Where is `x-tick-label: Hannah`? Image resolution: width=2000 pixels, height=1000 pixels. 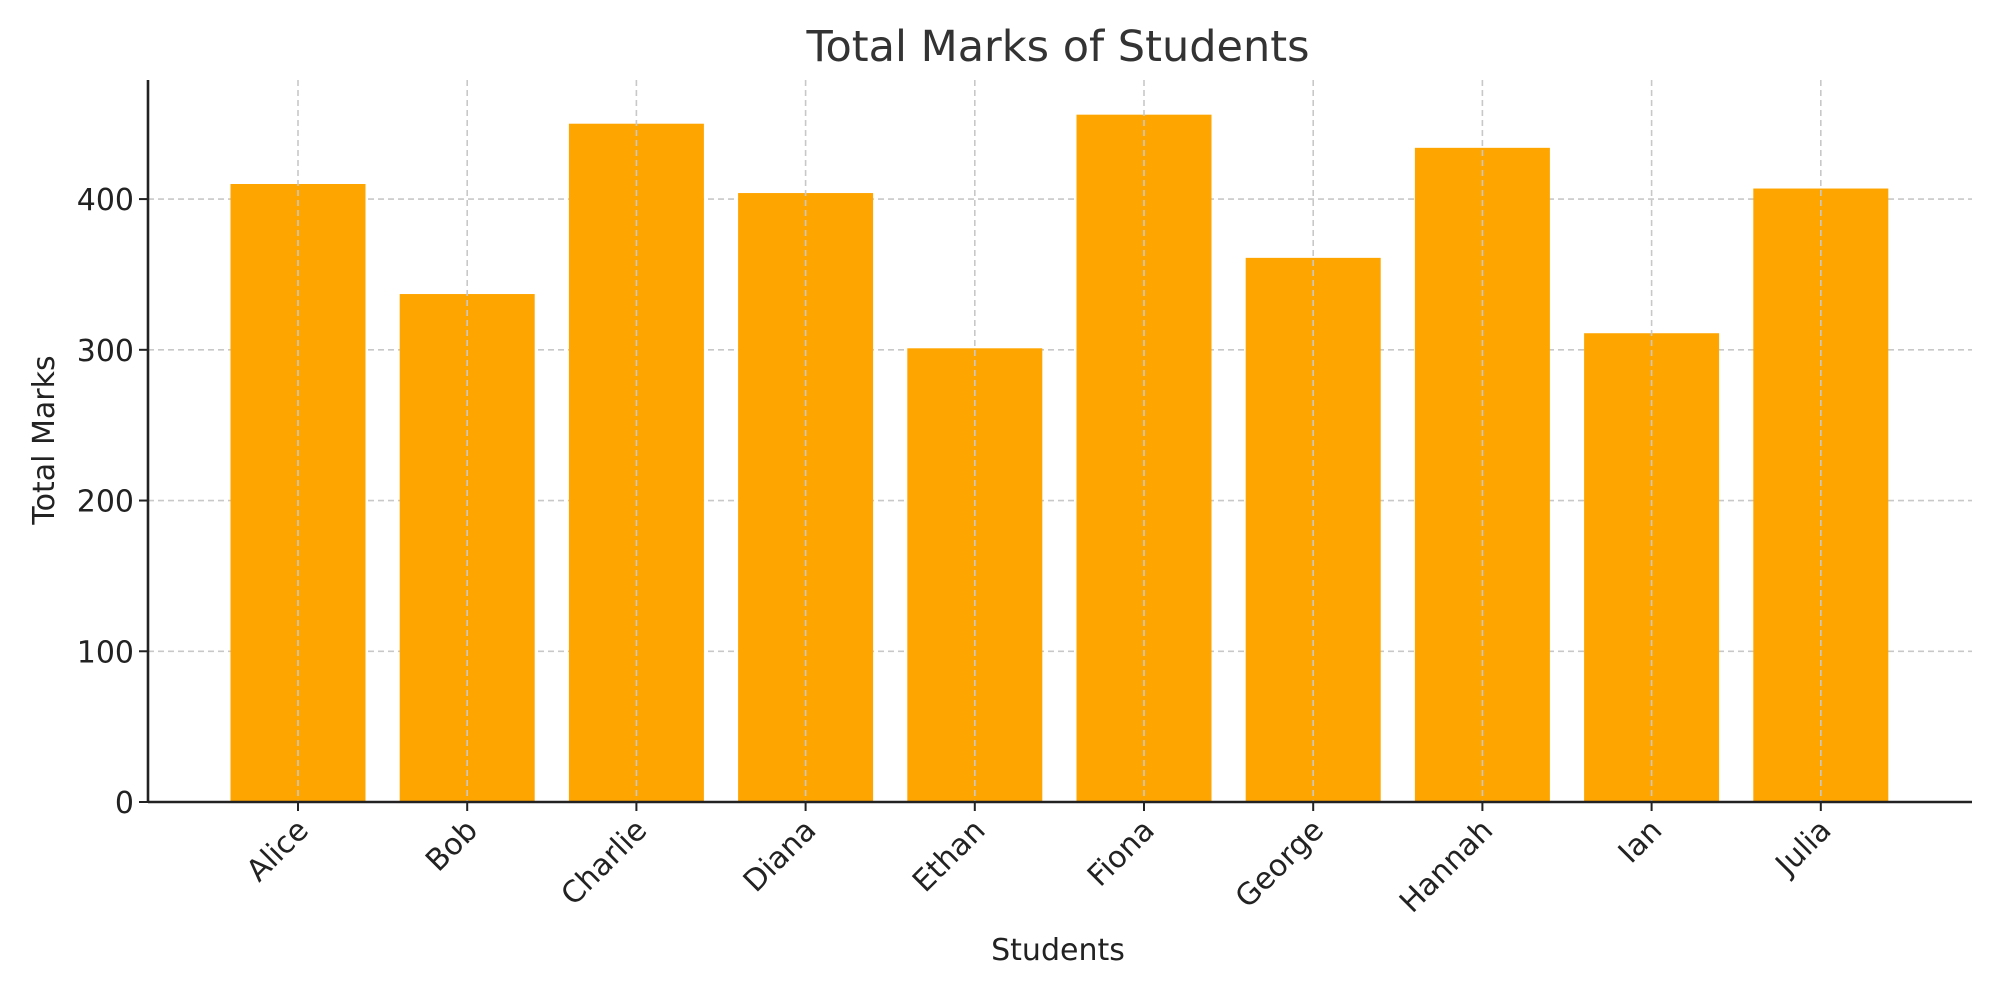 x-tick-label: Hannah is located at coordinates (1446, 866).